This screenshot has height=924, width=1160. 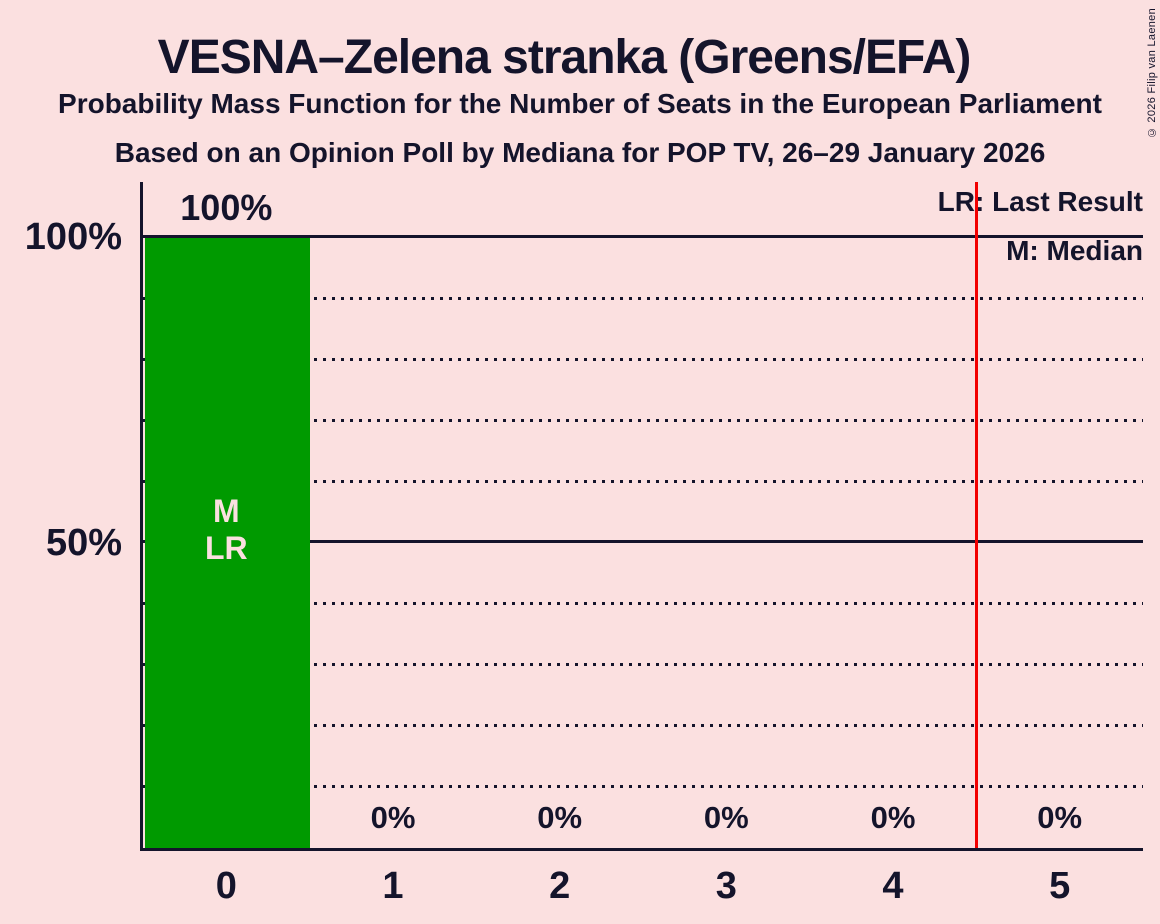 I want to click on bar-value-label-1: 0%, so click(x=393, y=817).